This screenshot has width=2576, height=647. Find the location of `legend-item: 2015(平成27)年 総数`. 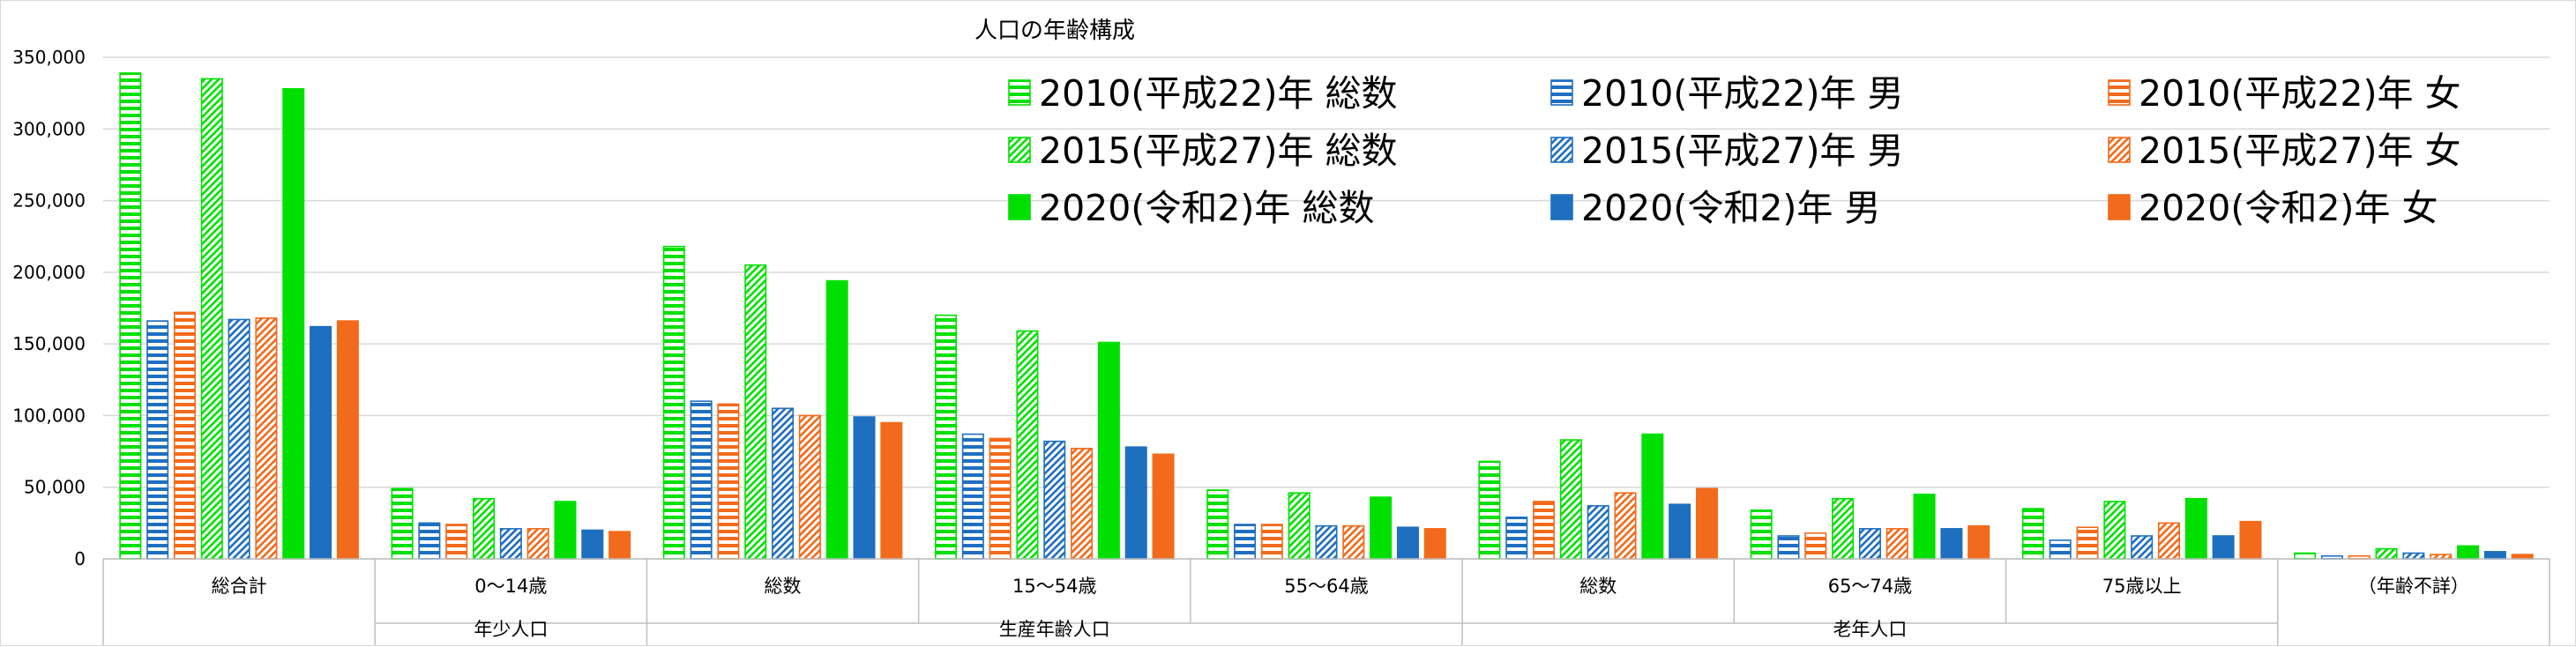

legend-item: 2015(平成27)年 総数 is located at coordinates (1203, 151).